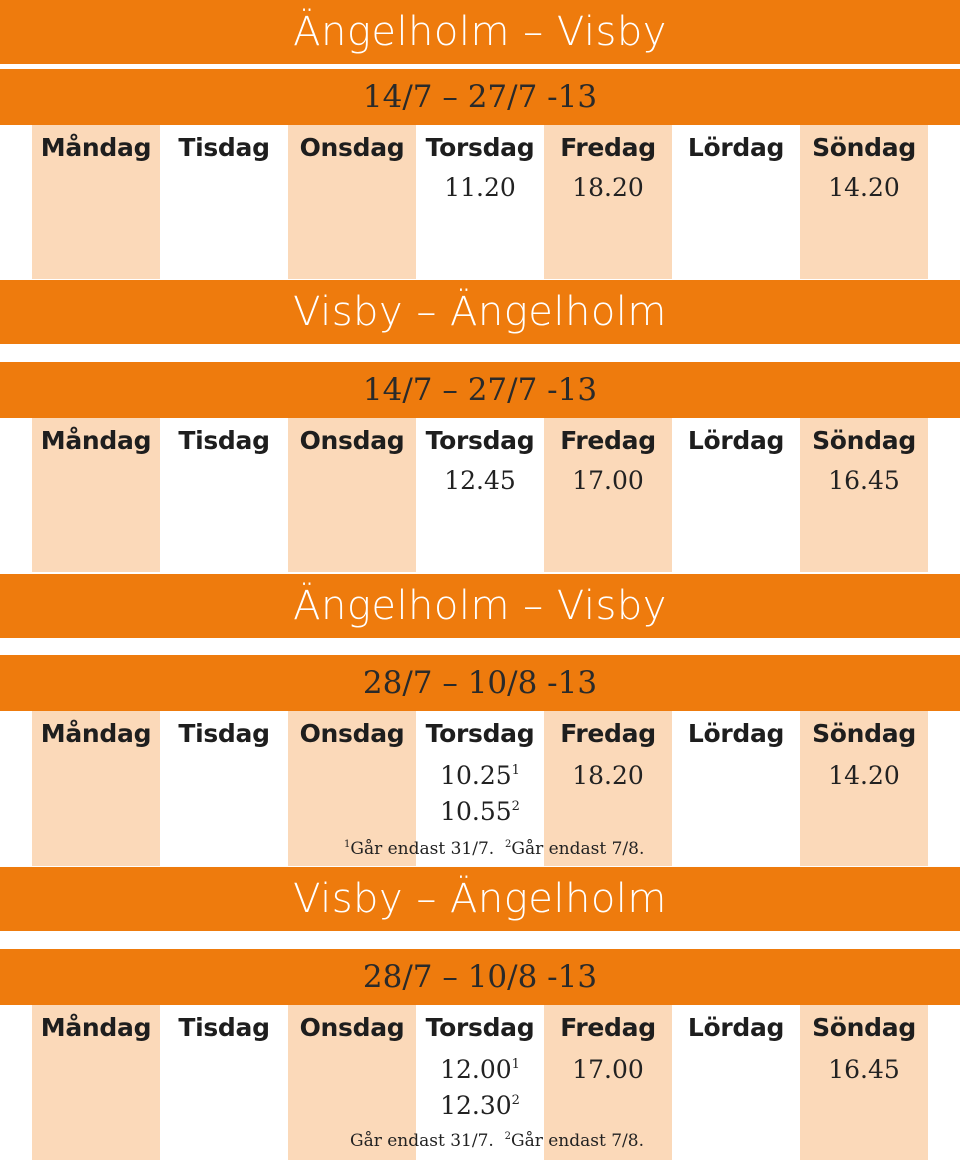  What do you see at coordinates (494, 849) in the screenshot?
I see `footnote: 1Går endast 31/7. 2Går endast 7/8.` at bounding box center [494, 849].